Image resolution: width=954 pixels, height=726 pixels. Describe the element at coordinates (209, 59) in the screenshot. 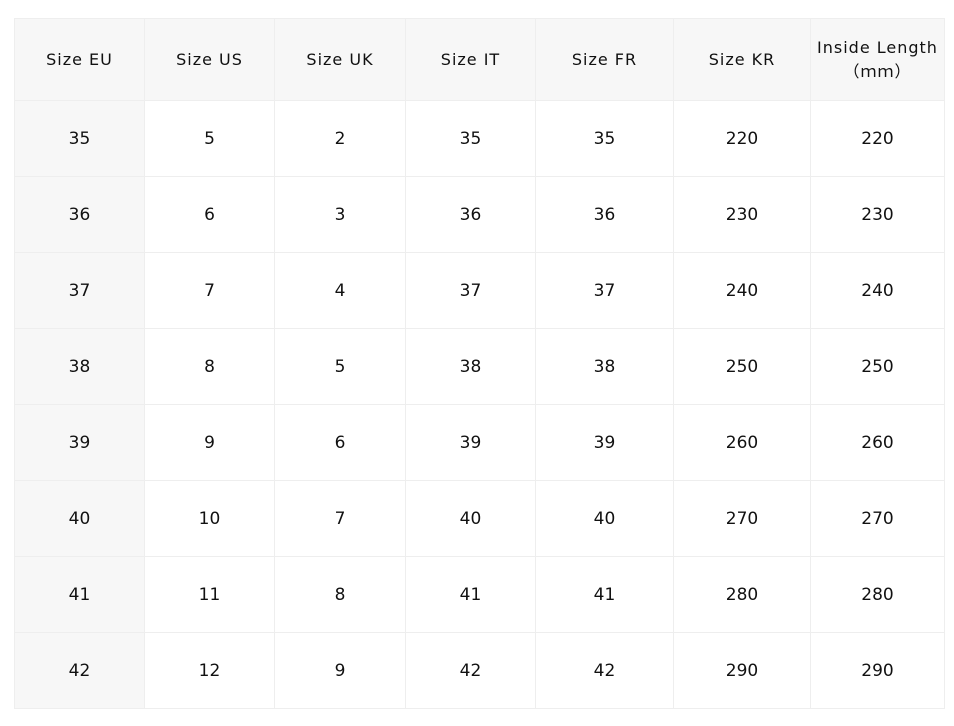

I see `header-cell: Size US` at that location.